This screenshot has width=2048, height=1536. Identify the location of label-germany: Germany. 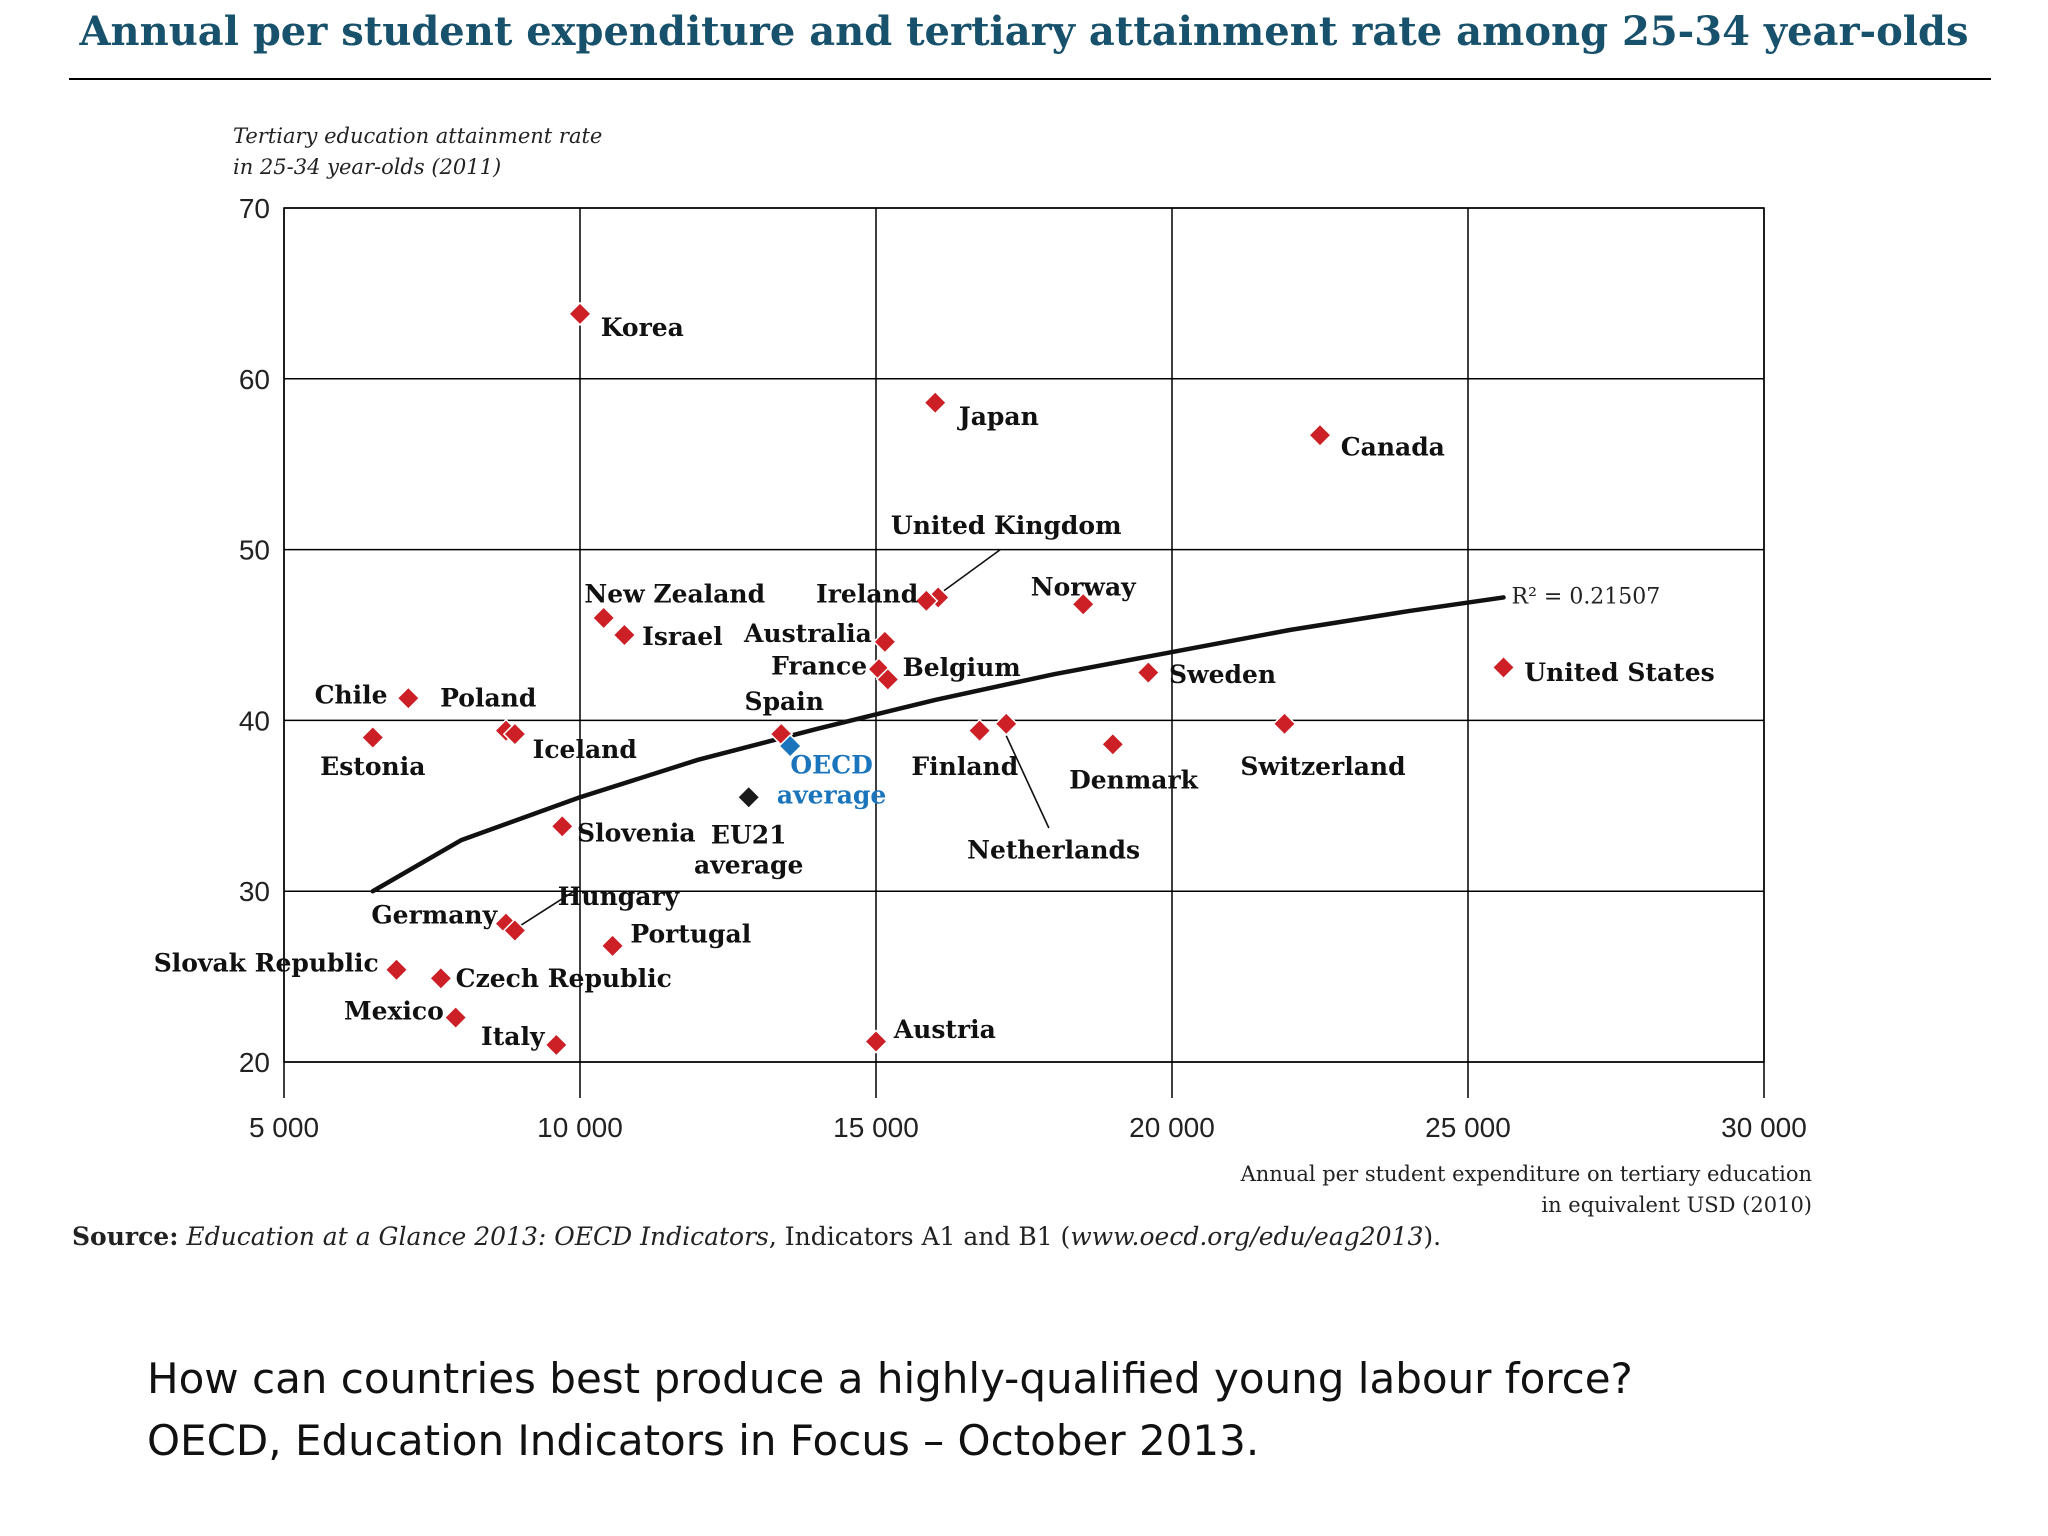
(434, 915).